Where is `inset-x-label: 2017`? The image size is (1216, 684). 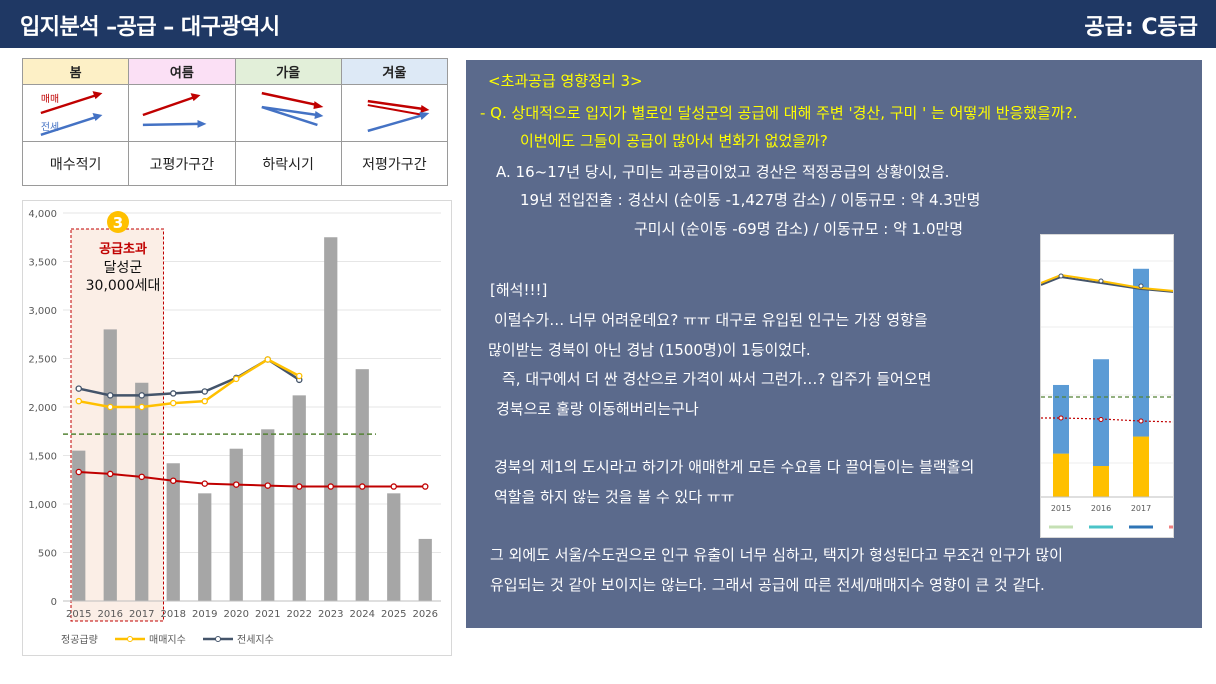 inset-x-label: 2017 is located at coordinates (1141, 508).